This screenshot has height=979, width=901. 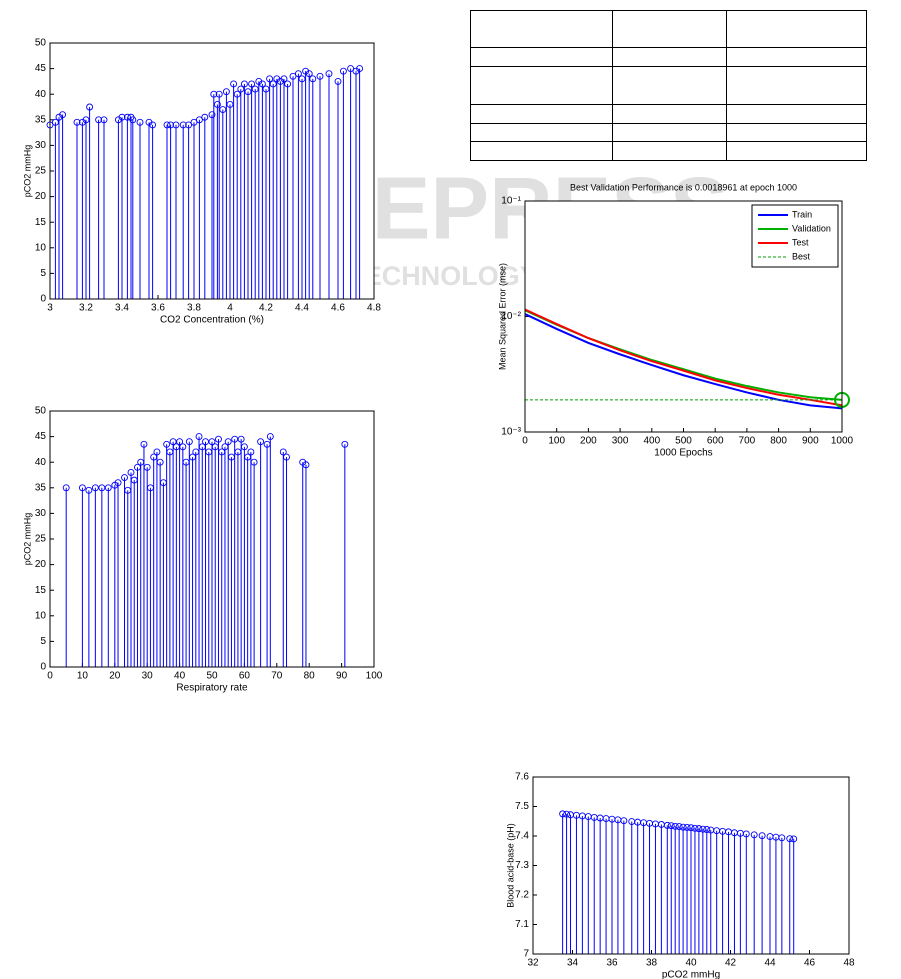 What do you see at coordinates (41, 513) in the screenshot?
I see `y-tick-label: 30` at bounding box center [41, 513].